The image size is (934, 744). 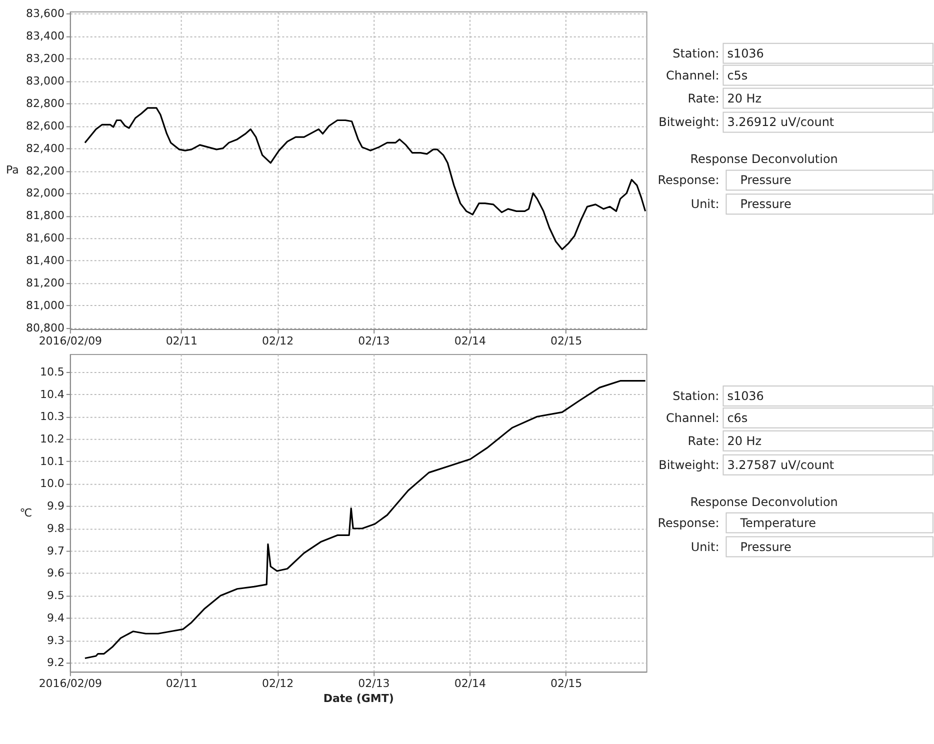 I want to click on y-tick-label: 10.2, so click(x=52, y=439).